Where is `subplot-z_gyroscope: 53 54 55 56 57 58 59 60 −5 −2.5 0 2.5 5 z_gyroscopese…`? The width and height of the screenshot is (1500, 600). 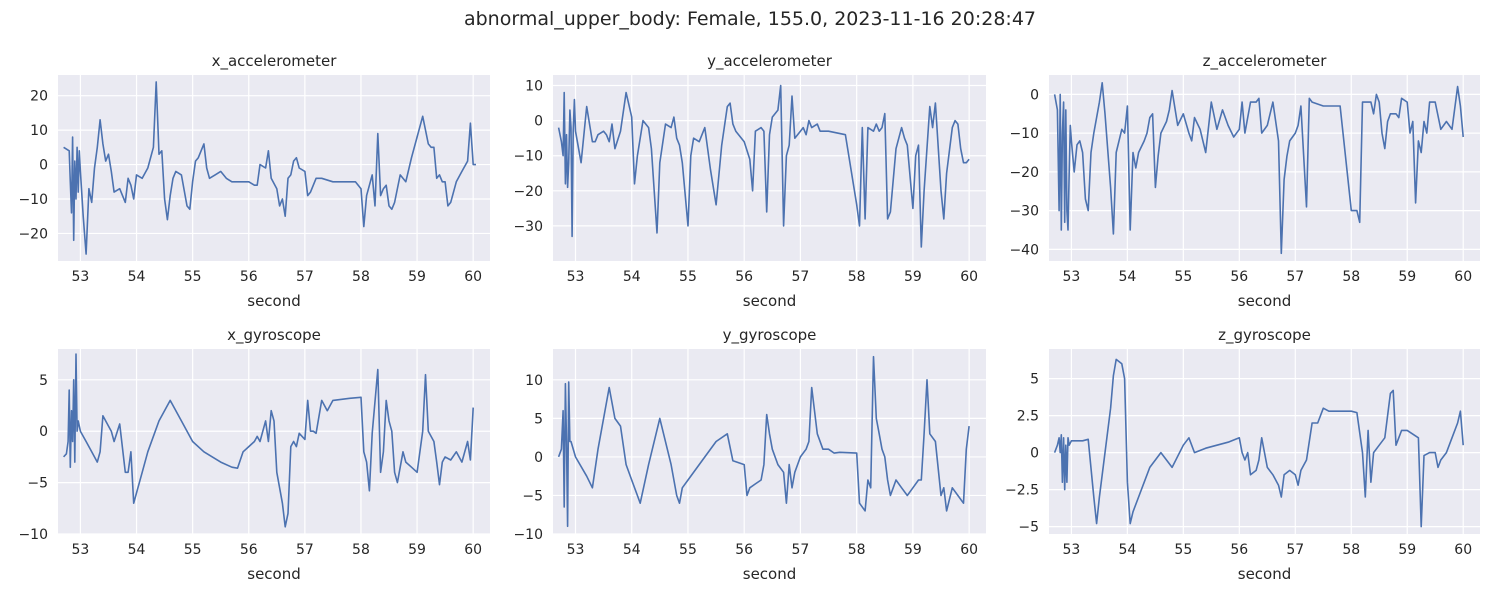 subplot-z_gyroscope: 53 54 55 56 57 58 59 60 −5 −2.5 0 2.5 5 z_gyroscopese… is located at coordinates (1242, 454).